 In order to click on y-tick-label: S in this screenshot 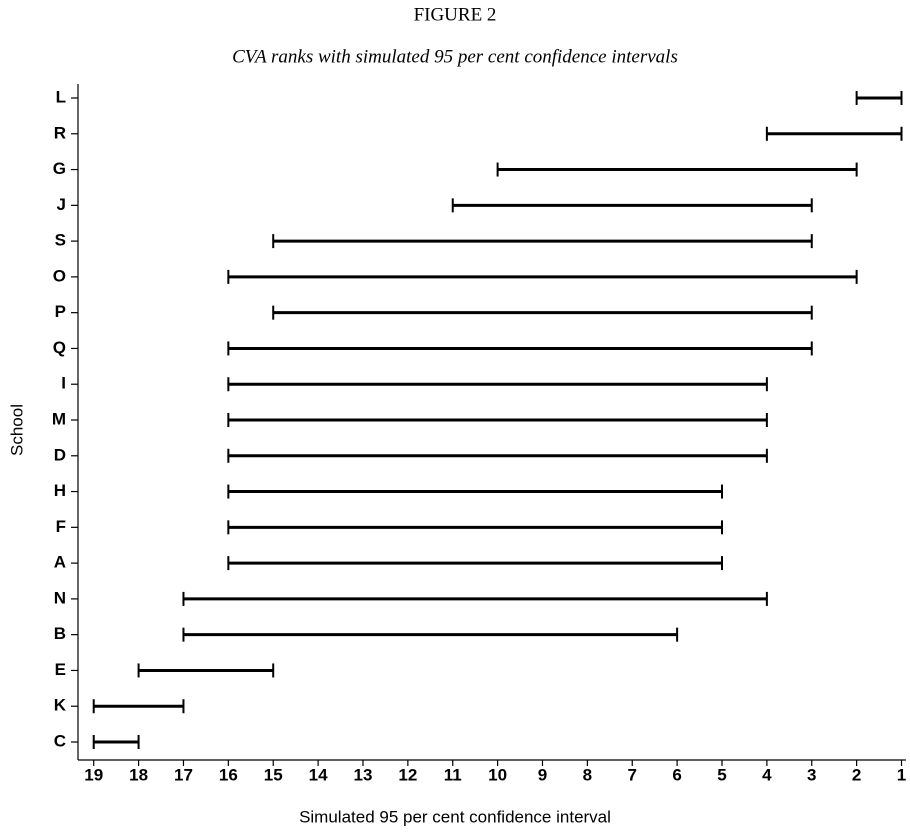, I will do `click(60, 240)`.